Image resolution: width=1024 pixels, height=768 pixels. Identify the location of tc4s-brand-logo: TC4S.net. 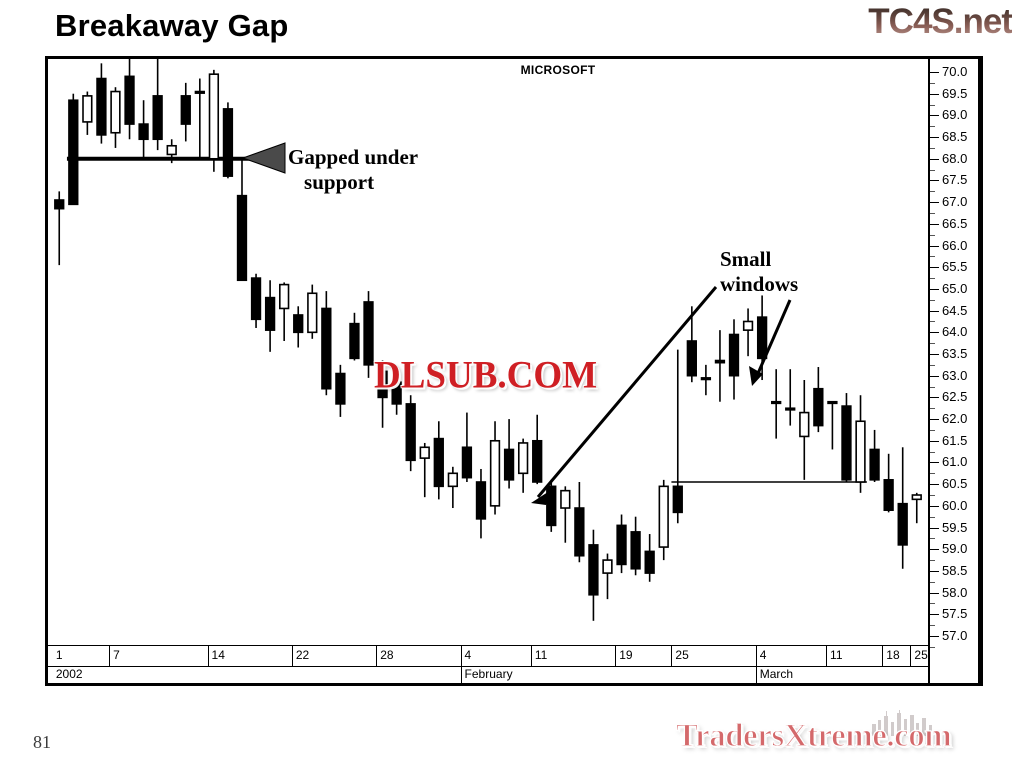
(940, 21).